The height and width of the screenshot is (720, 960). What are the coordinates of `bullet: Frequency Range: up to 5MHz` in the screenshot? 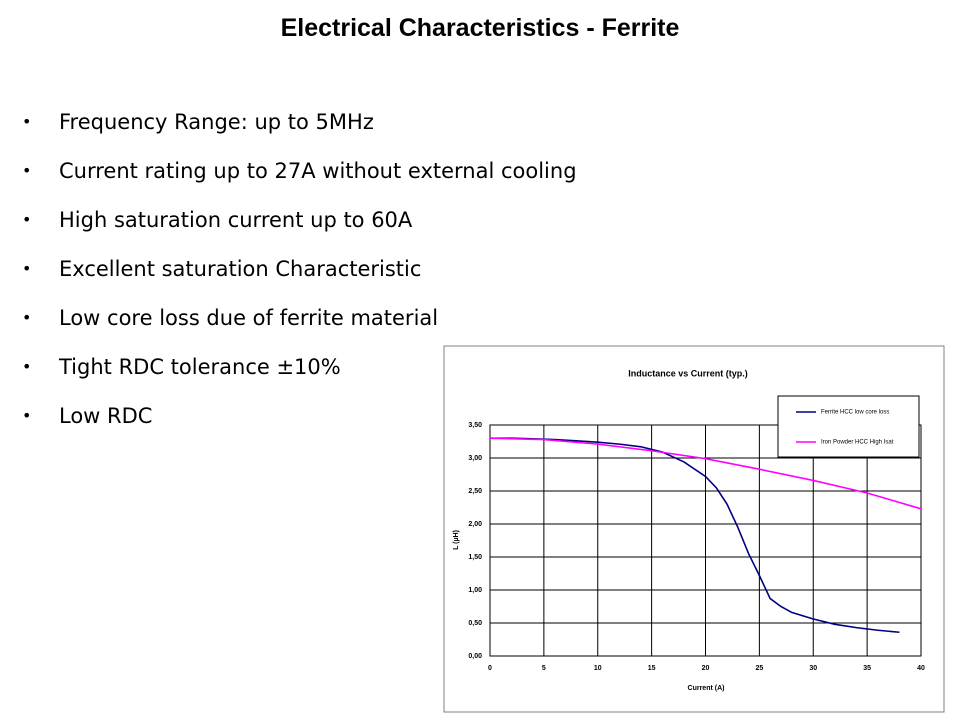 It's located at (288, 128).